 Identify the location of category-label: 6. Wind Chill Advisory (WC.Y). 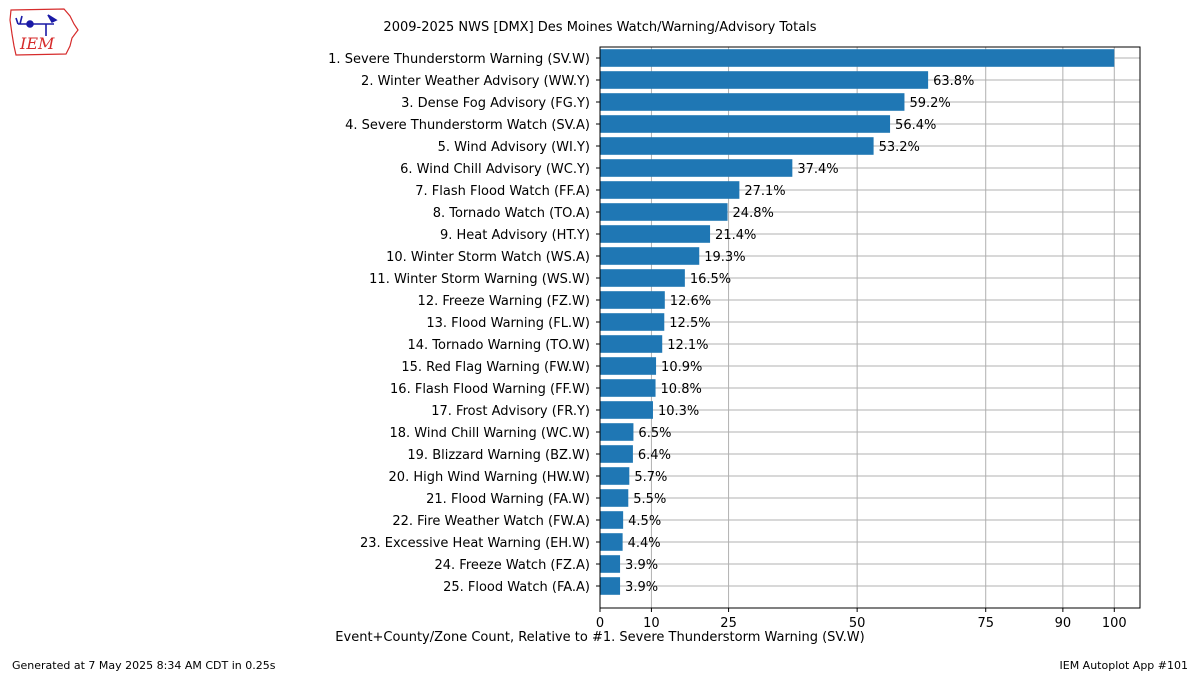
(495, 169).